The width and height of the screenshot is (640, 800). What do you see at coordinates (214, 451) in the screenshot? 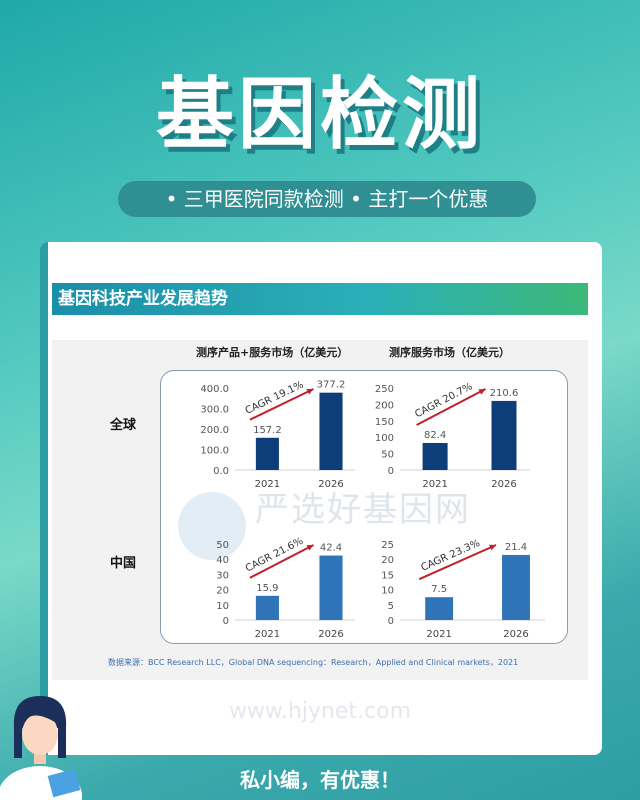
I see `y-tick-label: 100.0` at bounding box center [214, 451].